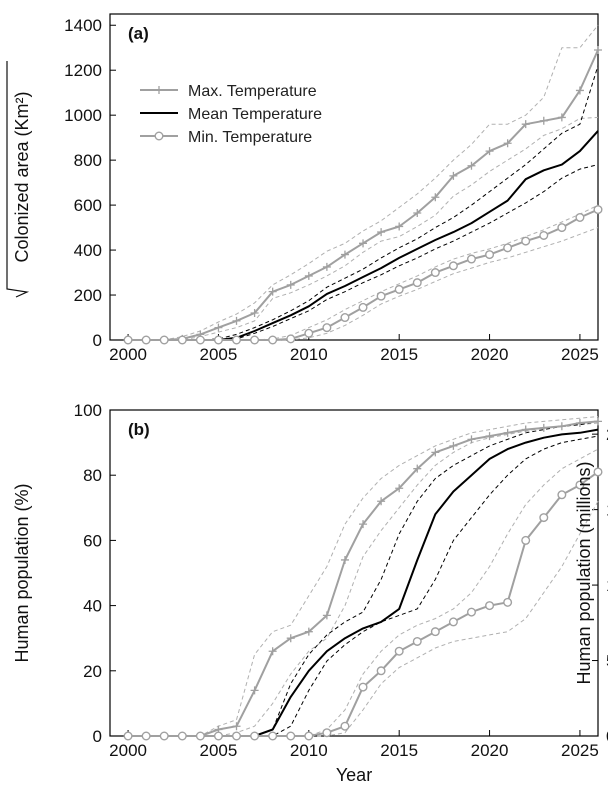 The height and width of the screenshot is (788, 608). I want to click on y-tick-label: 400, so click(88, 250).